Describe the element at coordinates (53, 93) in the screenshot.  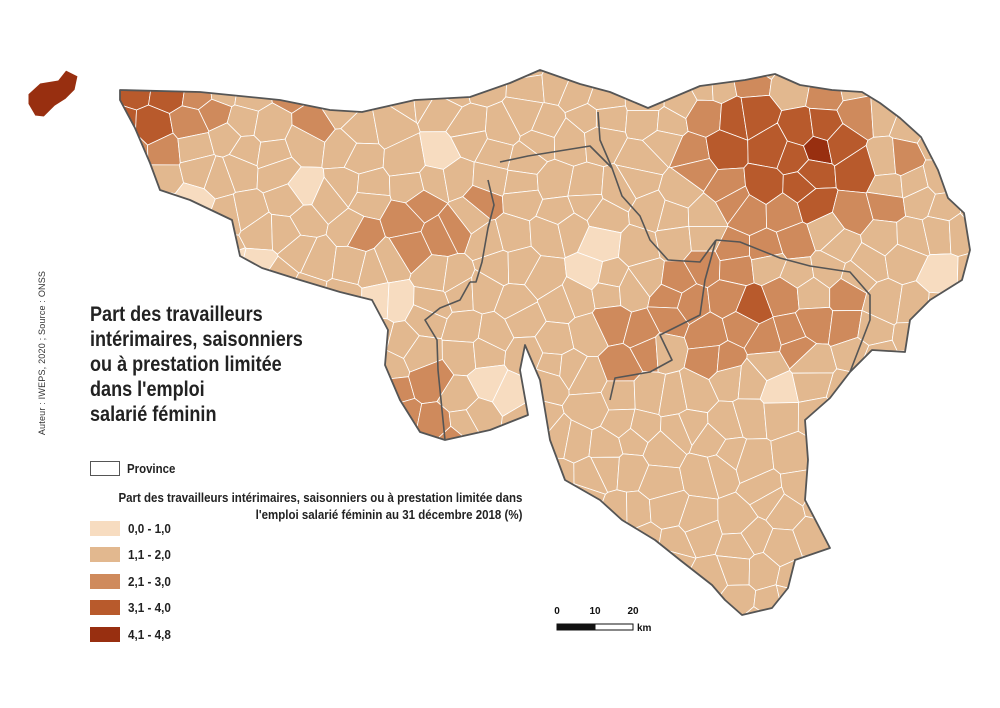
I see `comines-enclave` at that location.